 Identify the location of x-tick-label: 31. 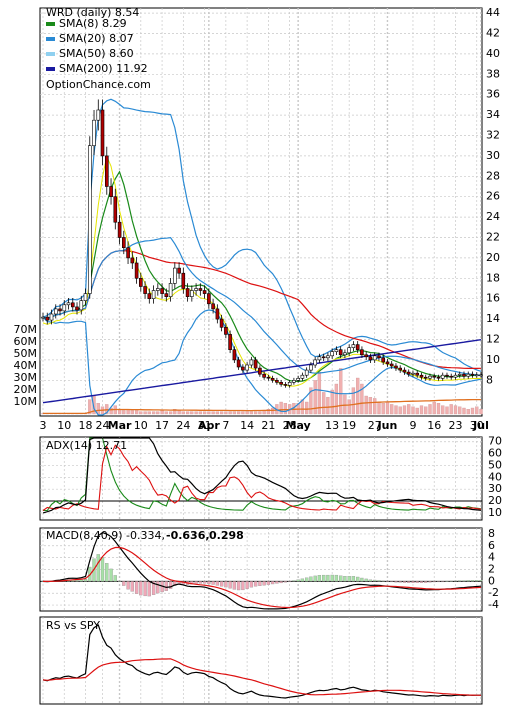
(205, 425).